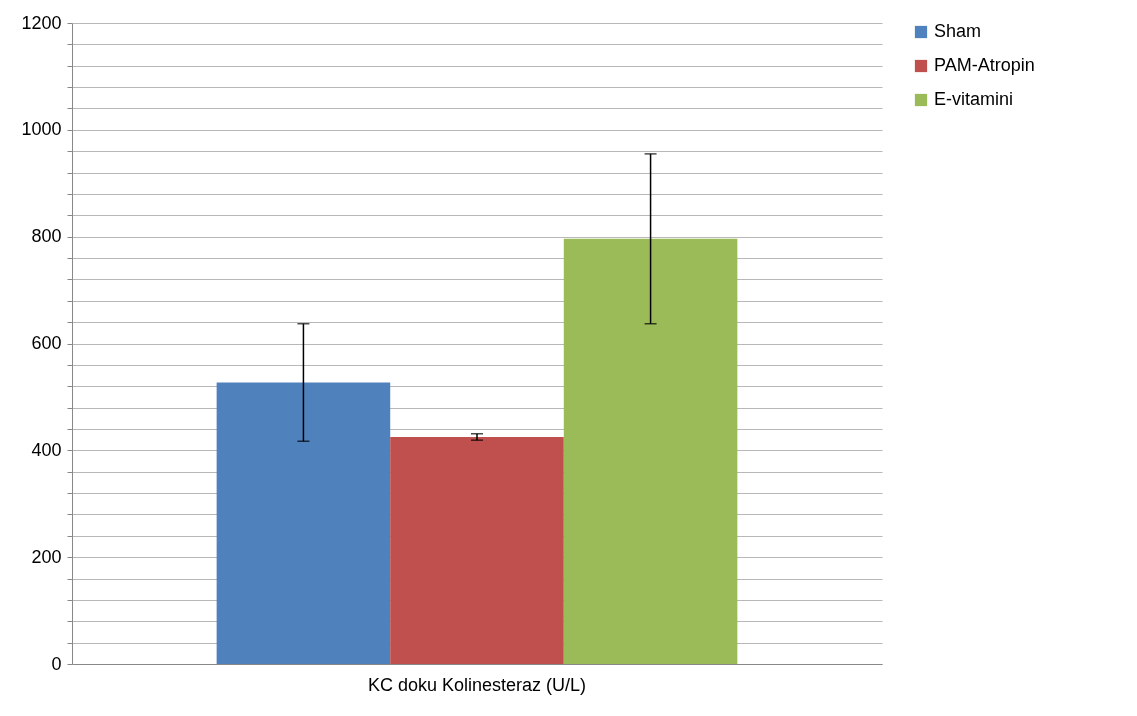  What do you see at coordinates (46, 343) in the screenshot?
I see `y-tick-label: 600` at bounding box center [46, 343].